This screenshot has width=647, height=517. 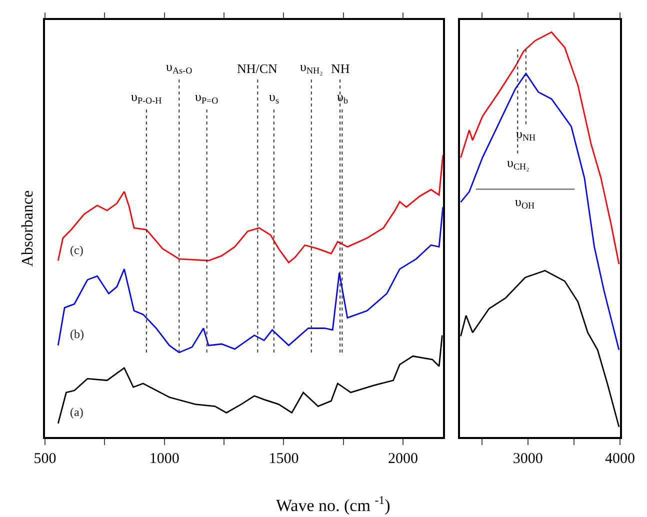 What do you see at coordinates (620, 458) in the screenshot?
I see `x-tick-label: 4000` at bounding box center [620, 458].